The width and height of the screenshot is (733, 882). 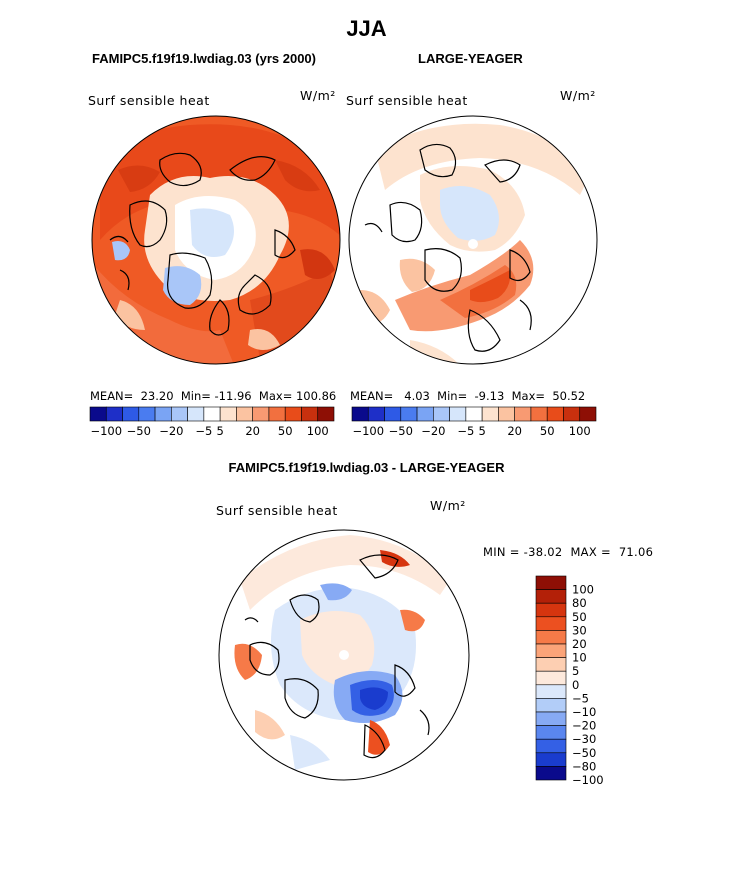 What do you see at coordinates (216, 240) in the screenshot?
I see `left-polar-map` at bounding box center [216, 240].